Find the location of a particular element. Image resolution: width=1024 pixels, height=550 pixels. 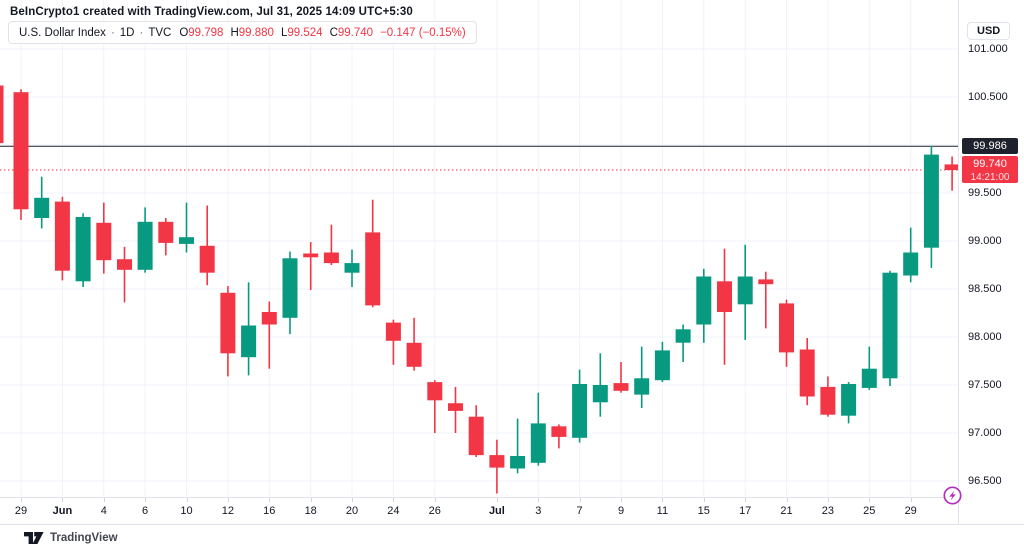

time-axis-label: 21 is located at coordinates (786, 511).